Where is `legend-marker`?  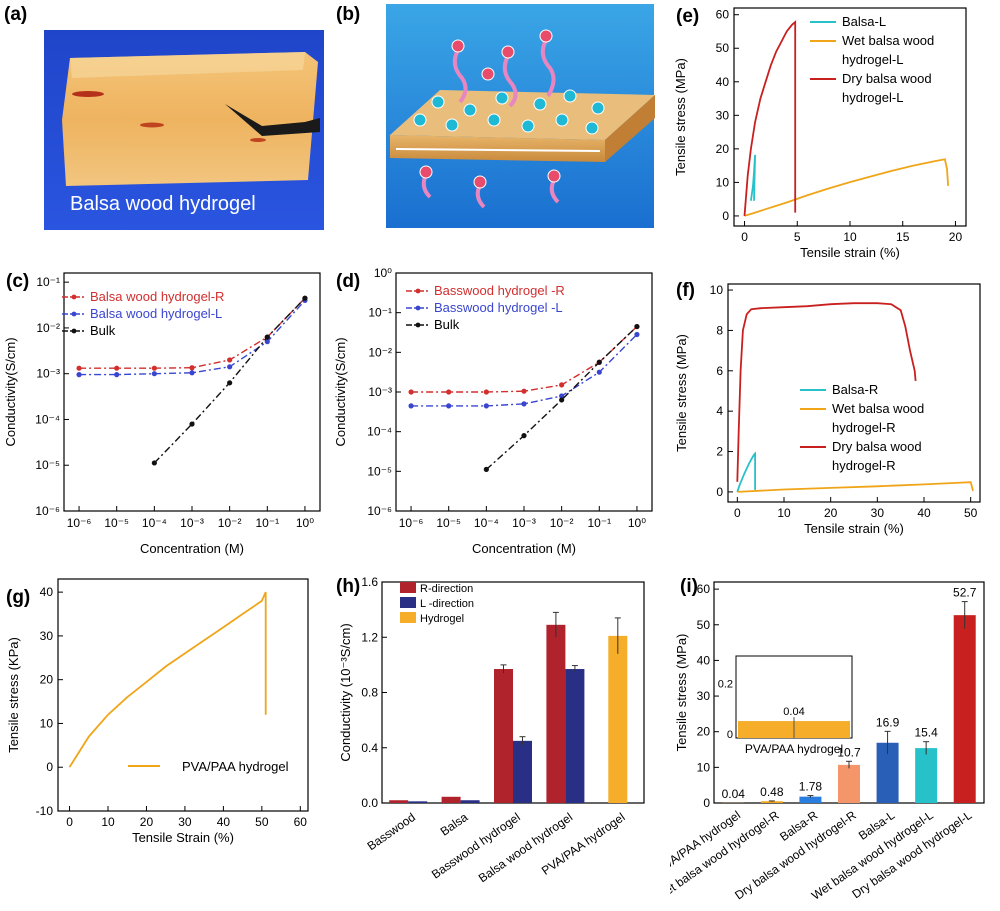
legend-marker is located at coordinates (74, 314).